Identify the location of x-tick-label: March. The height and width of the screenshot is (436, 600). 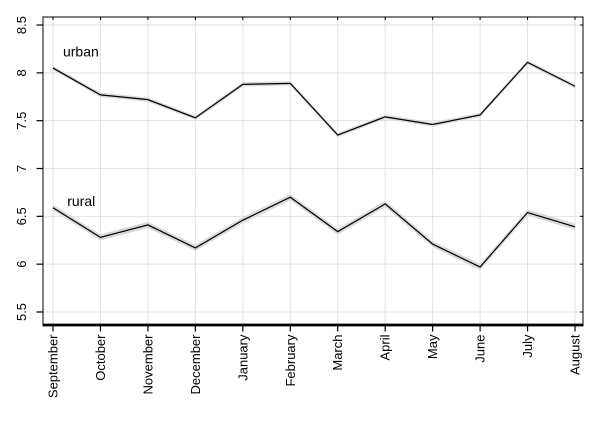
(337, 353).